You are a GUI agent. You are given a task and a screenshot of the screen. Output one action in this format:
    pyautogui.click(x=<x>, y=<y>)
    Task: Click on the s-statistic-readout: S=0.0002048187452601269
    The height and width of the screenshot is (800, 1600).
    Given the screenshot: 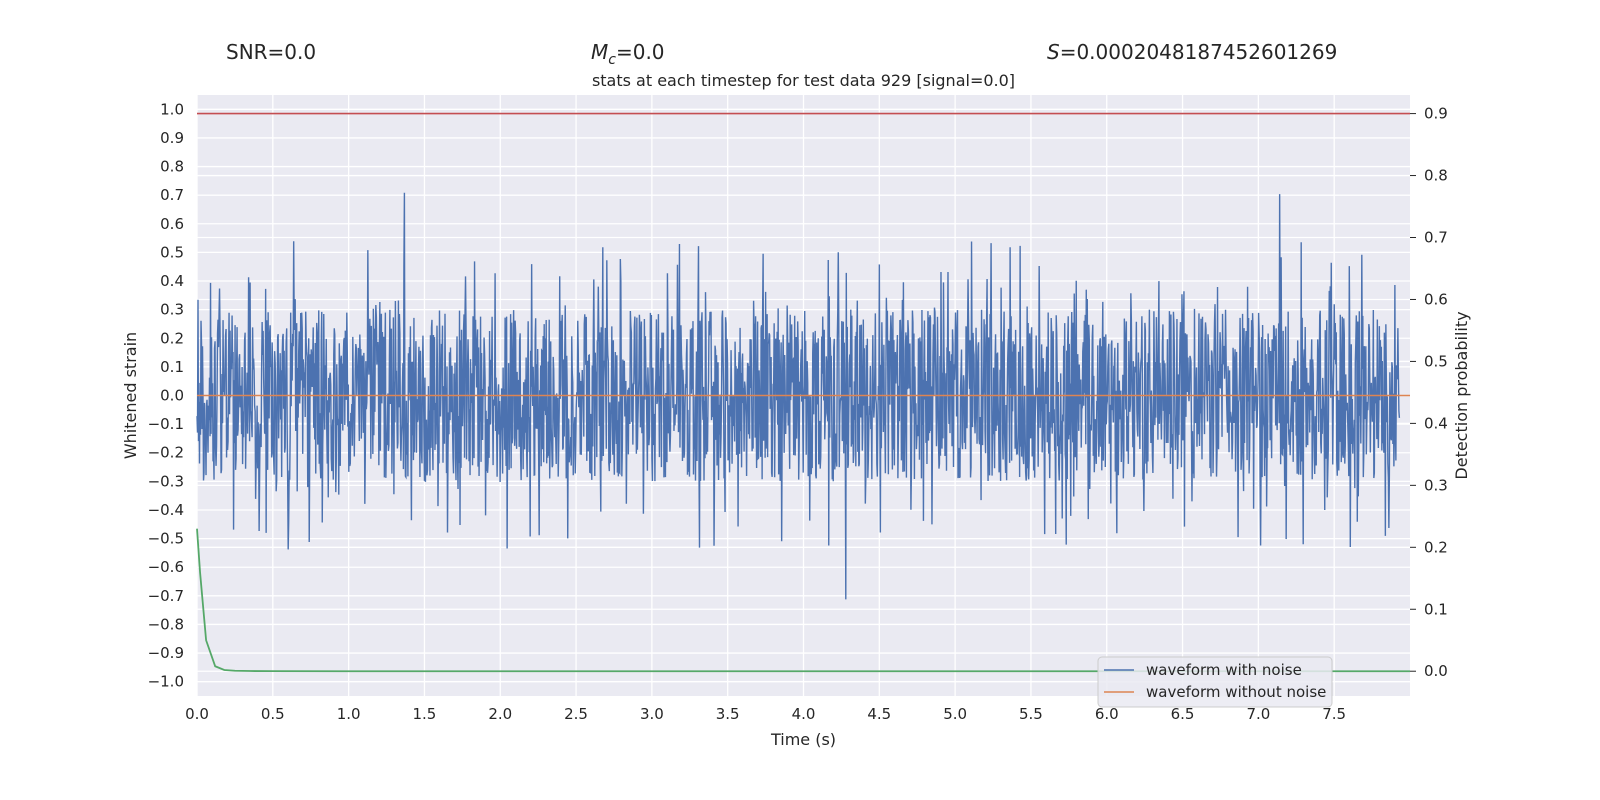 What is the action you would take?
    pyautogui.click(x=1192, y=52)
    